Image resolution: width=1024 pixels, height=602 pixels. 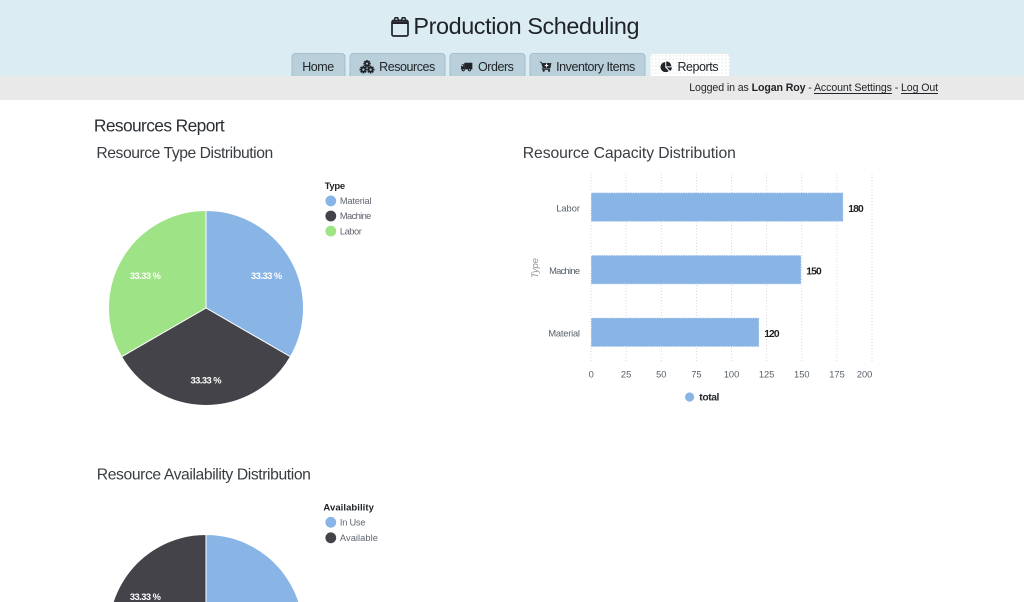 I want to click on svg-text: 50, so click(x=661, y=375).